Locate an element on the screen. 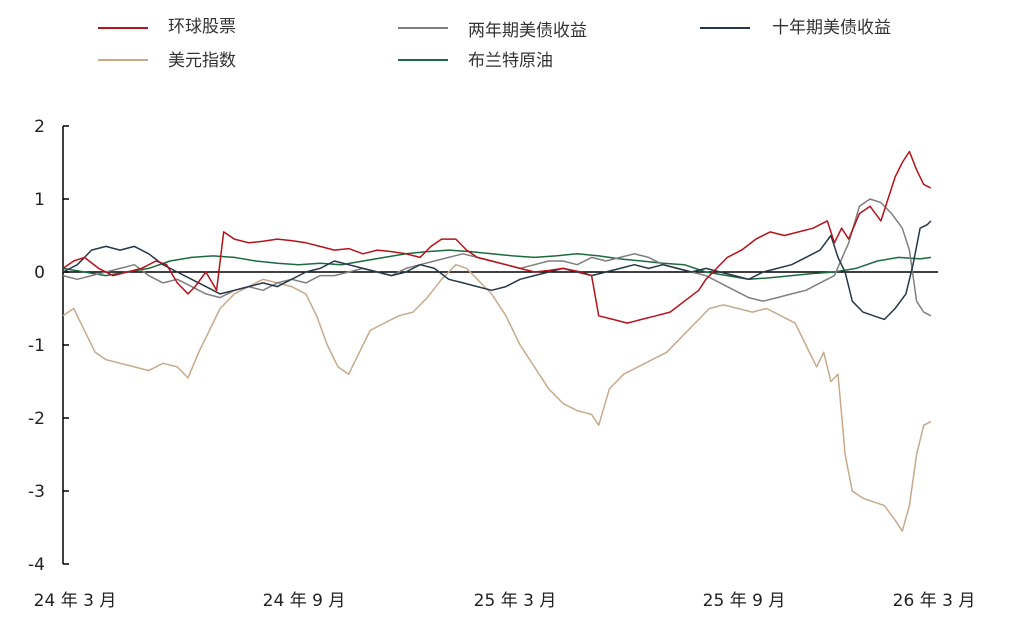  legend-item: 两年期美债收益 is located at coordinates (492, 31).